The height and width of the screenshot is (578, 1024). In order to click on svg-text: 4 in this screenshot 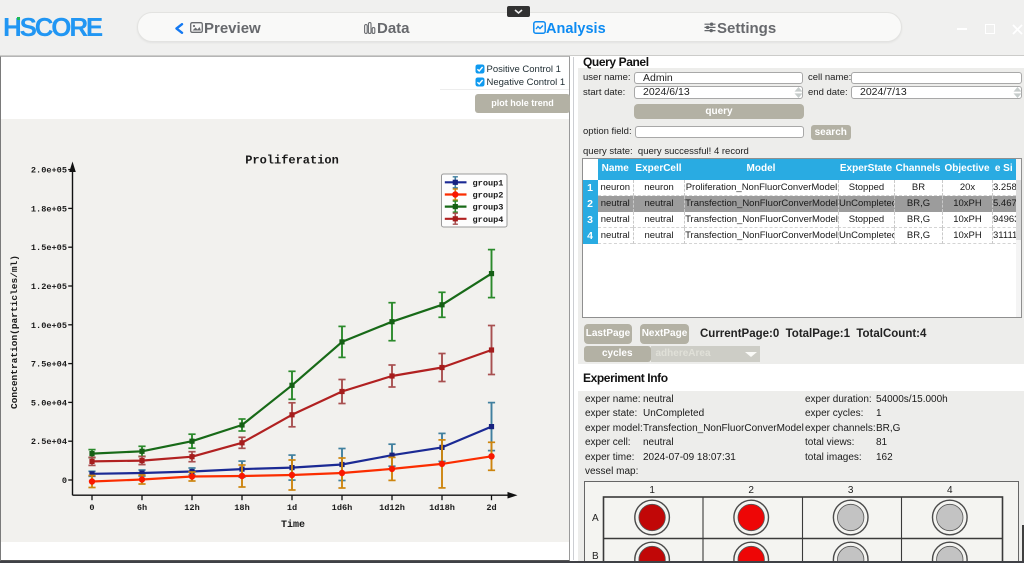, I will do `click(950, 490)`.